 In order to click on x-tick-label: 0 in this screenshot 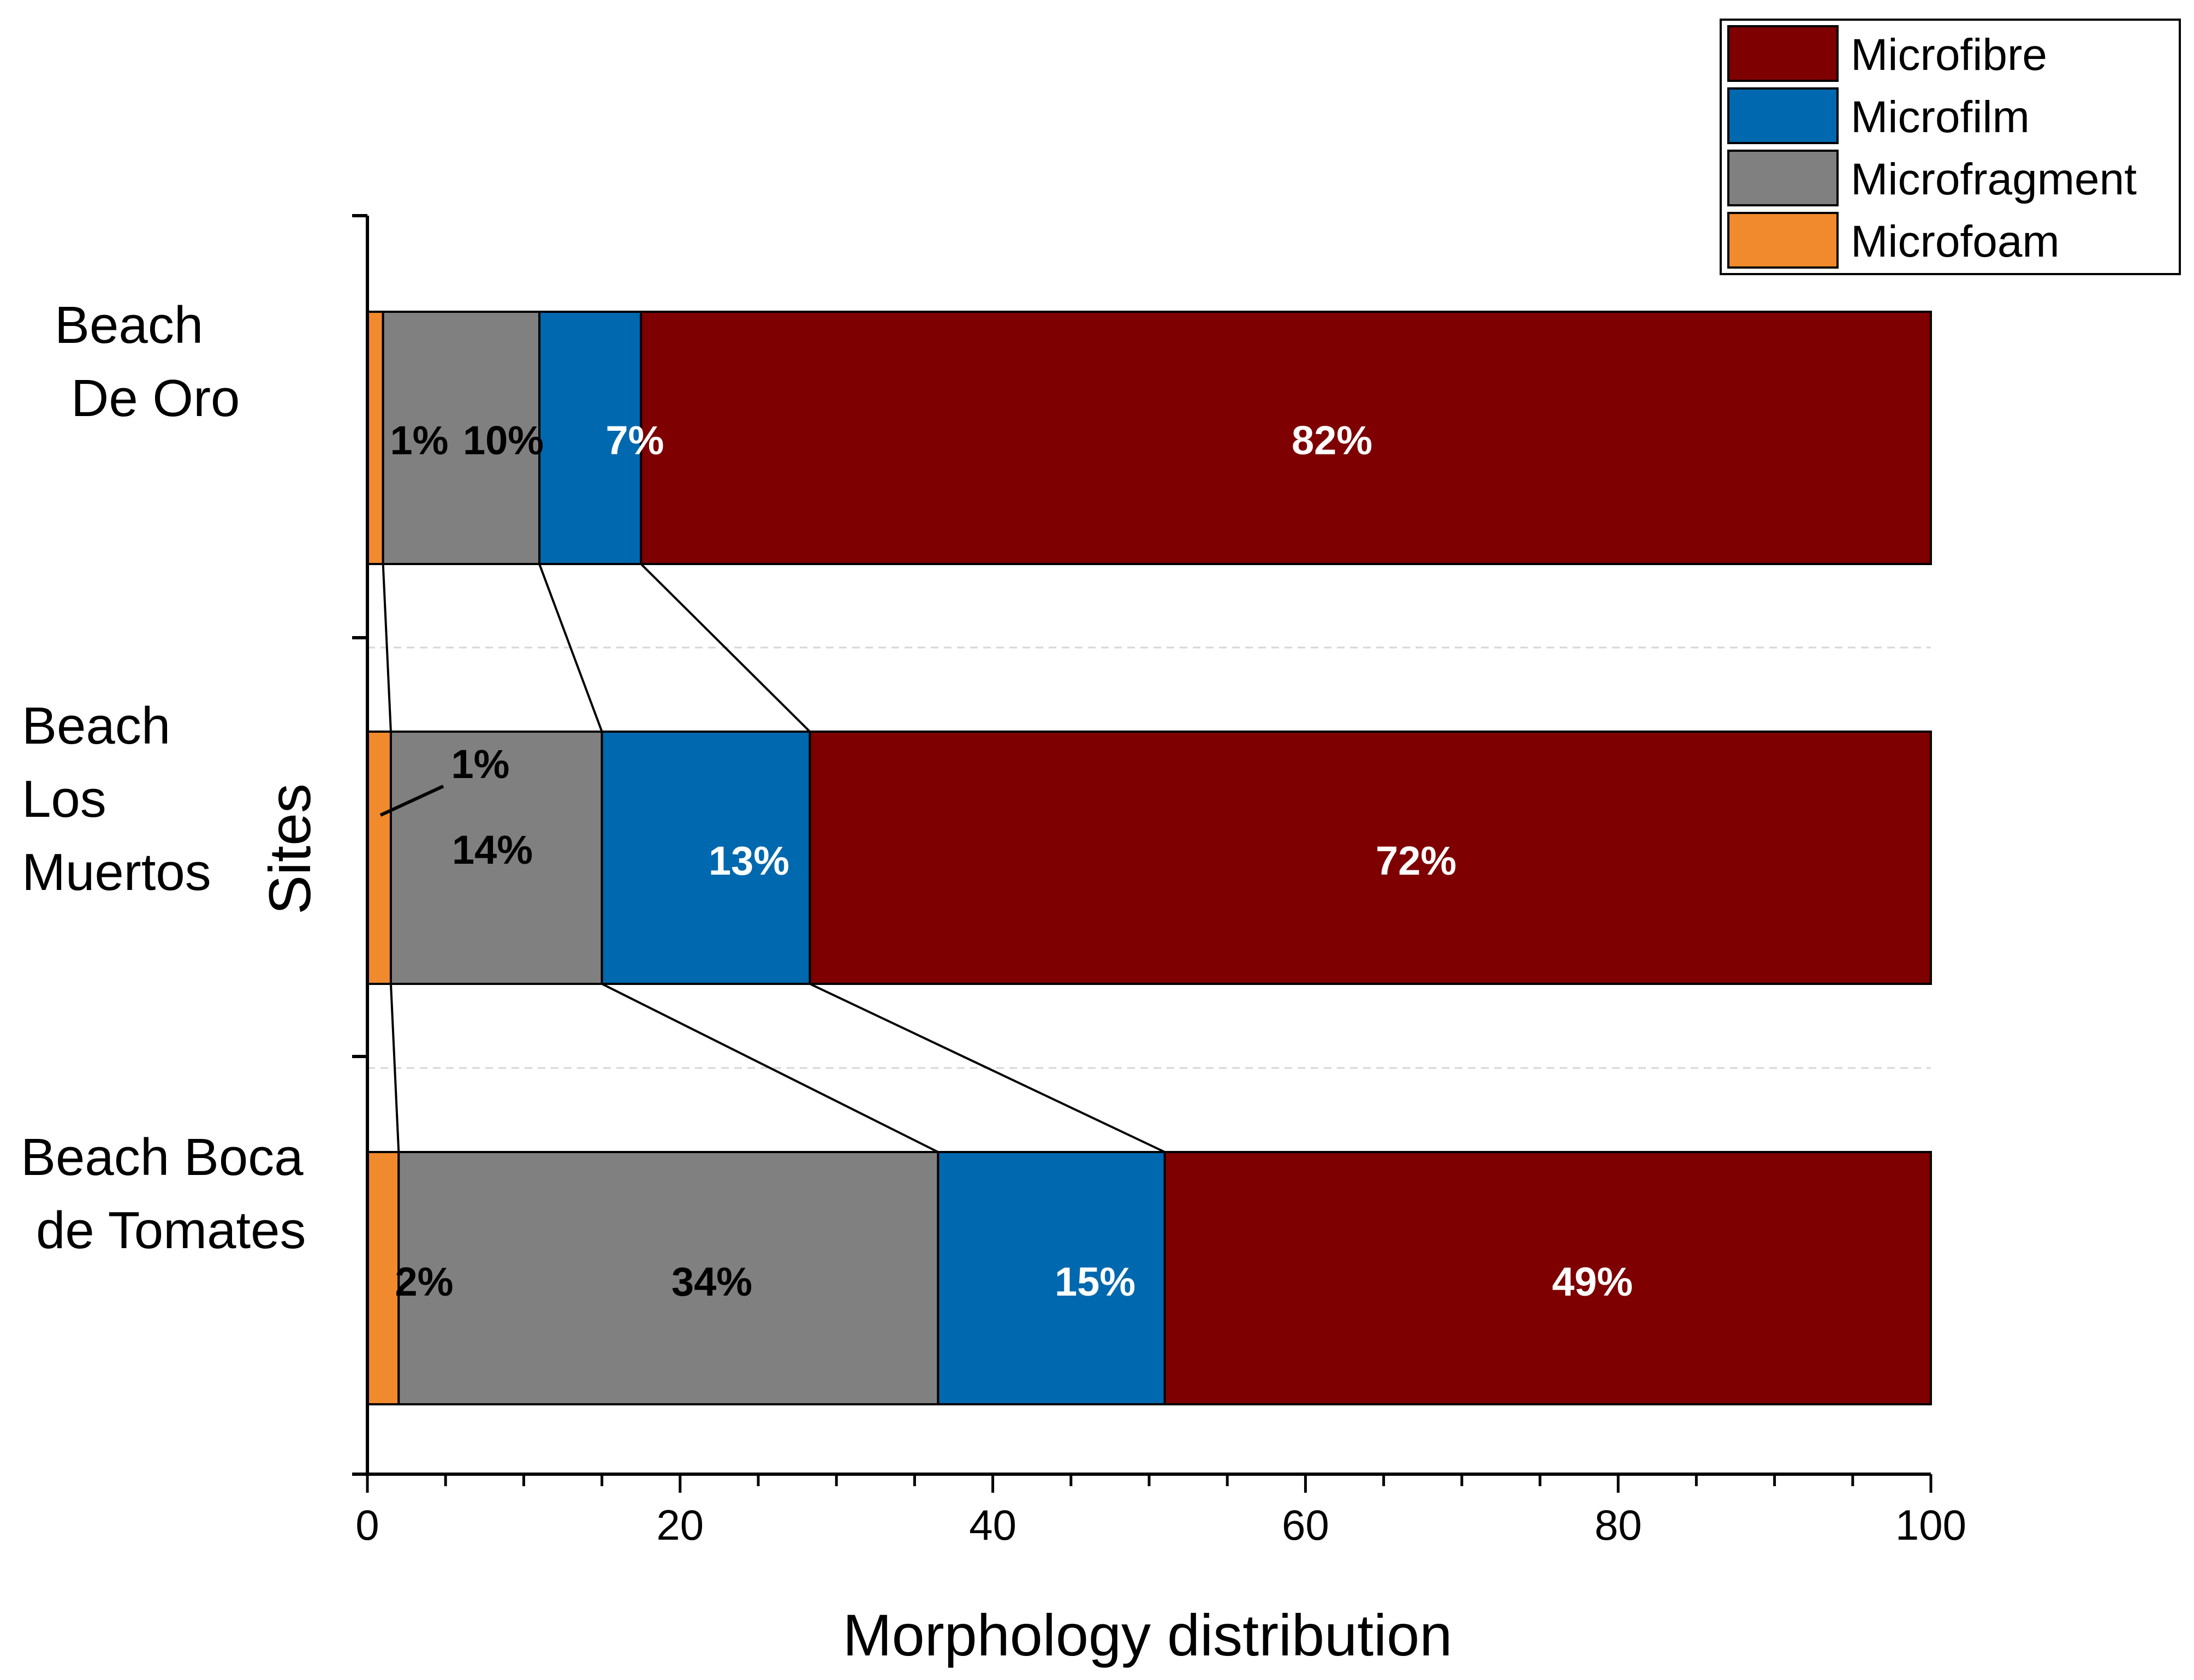, I will do `click(367, 1525)`.